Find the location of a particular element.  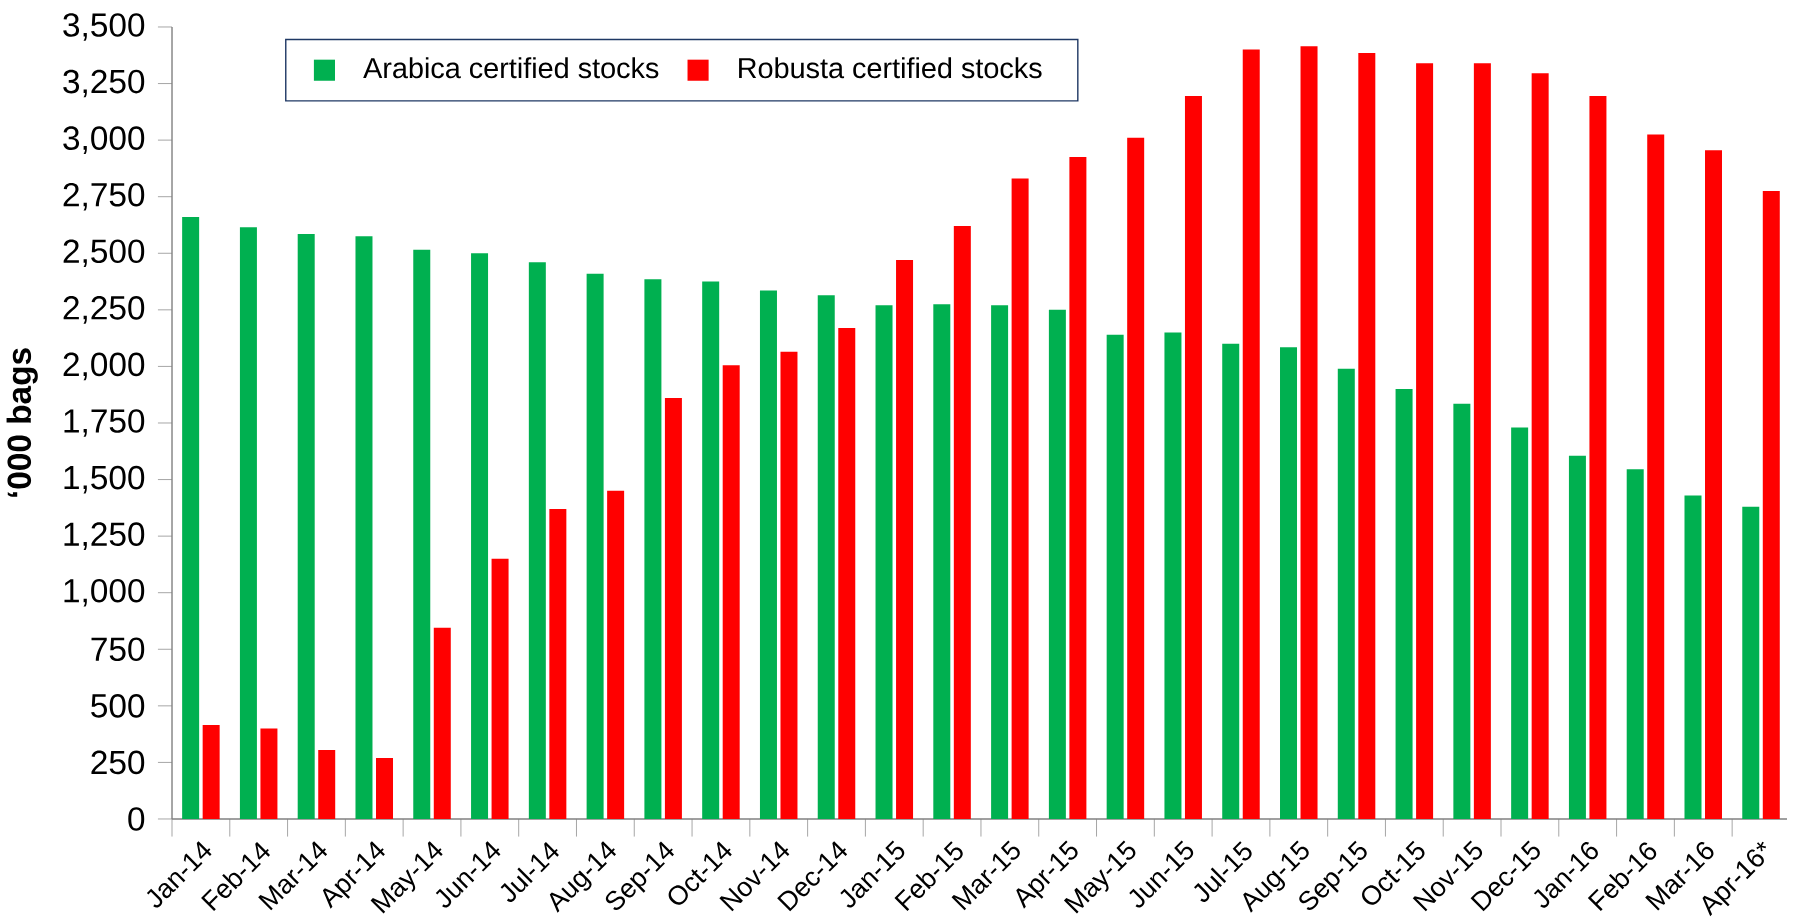

y-axis-title: ‘000 bags is located at coordinates (22, 422).